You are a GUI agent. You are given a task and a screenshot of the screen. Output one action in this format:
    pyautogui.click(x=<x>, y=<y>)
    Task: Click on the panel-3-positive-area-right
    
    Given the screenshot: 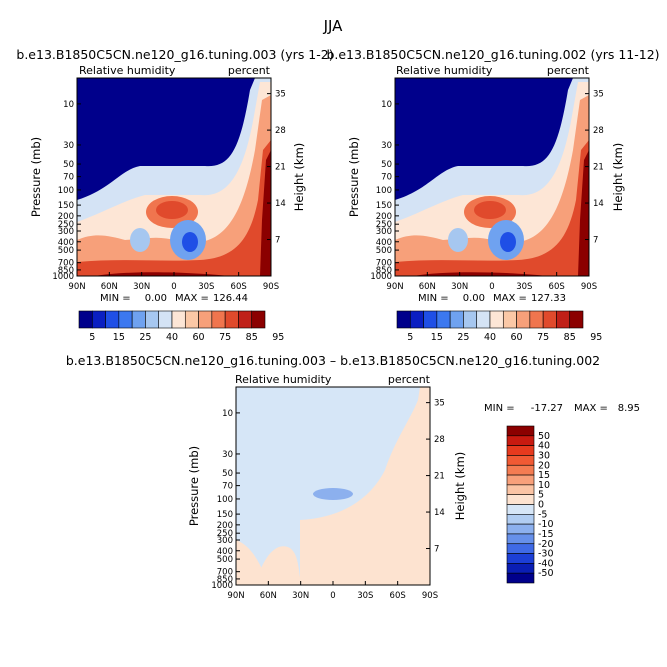 What is the action you would take?
    pyautogui.click(x=365, y=486)
    